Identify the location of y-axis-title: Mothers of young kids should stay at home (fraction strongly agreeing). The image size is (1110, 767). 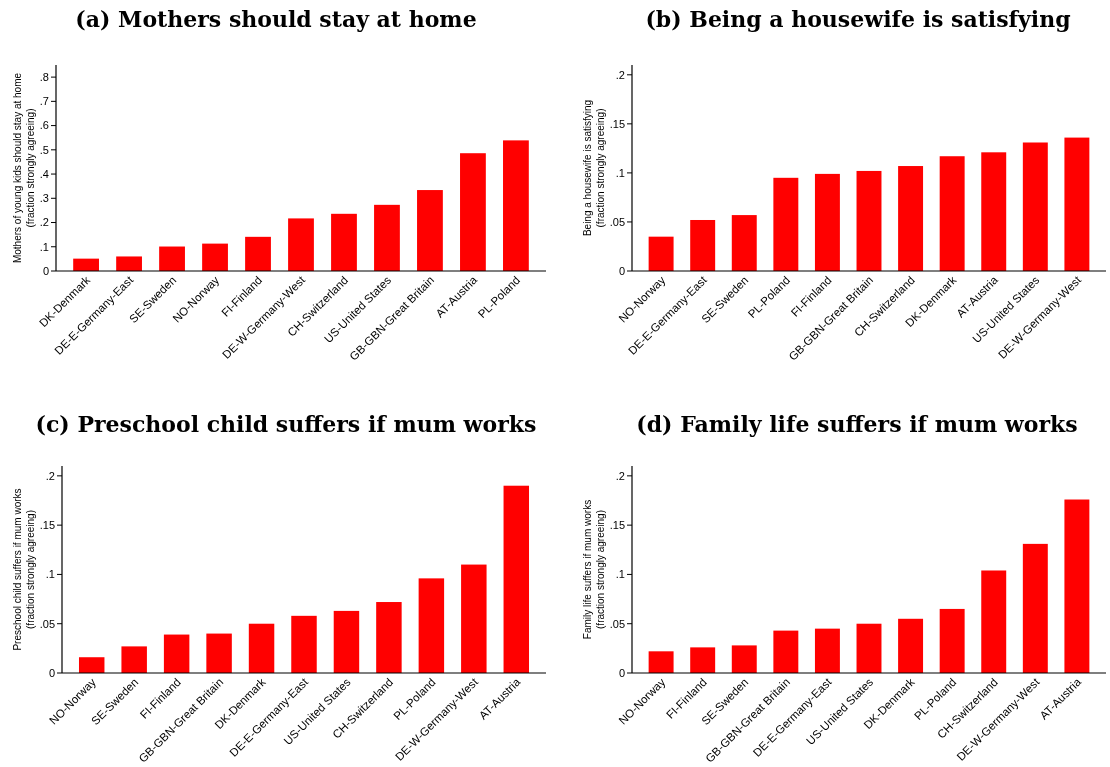
(23, 168).